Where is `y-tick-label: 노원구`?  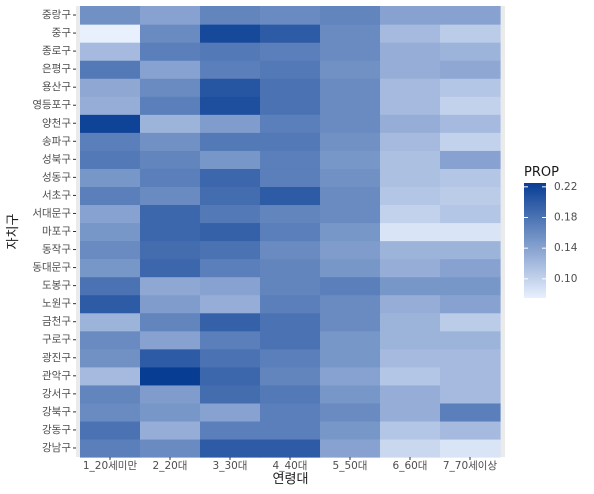 y-tick-label: 노원구 is located at coordinates (56, 304).